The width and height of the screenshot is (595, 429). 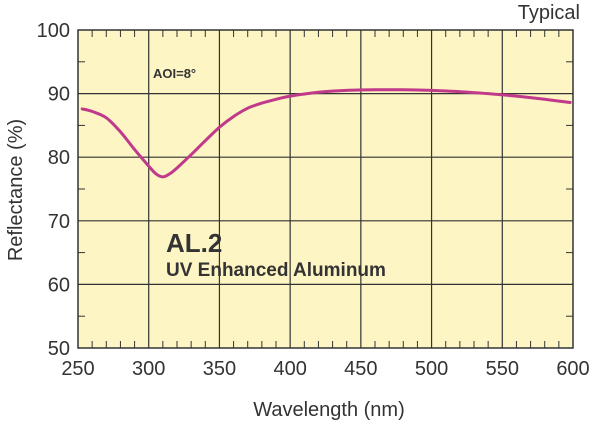 What do you see at coordinates (77, 369) in the screenshot?
I see `x-tick-label-250: 250` at bounding box center [77, 369].